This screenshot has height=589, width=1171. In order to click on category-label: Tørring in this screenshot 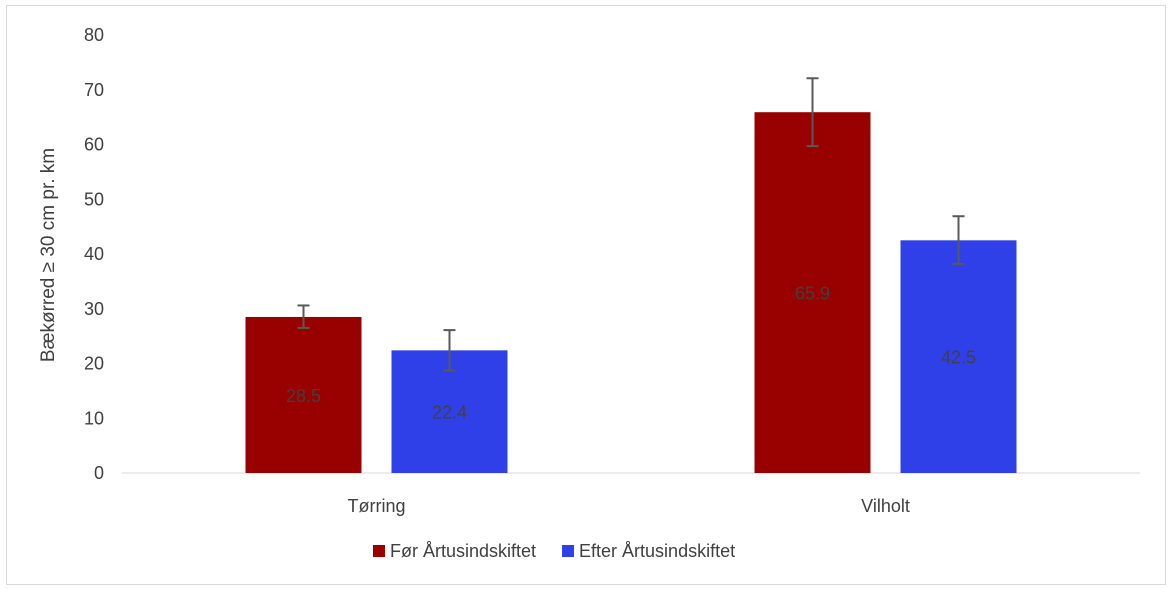, I will do `click(377, 506)`.